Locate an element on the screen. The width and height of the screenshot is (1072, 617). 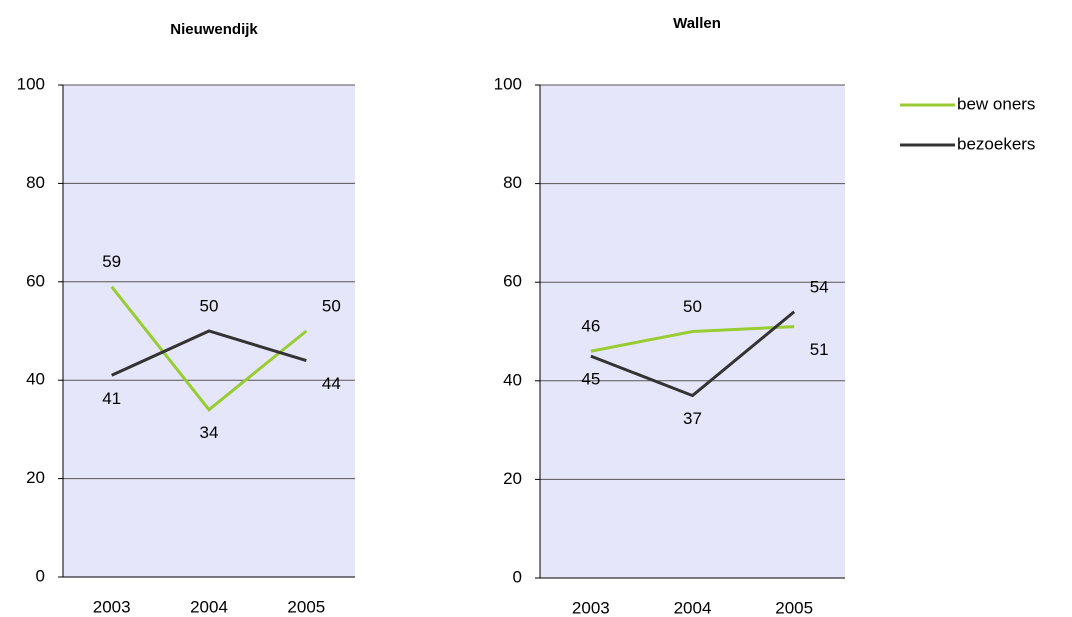
data-label: 54 is located at coordinates (819, 286).